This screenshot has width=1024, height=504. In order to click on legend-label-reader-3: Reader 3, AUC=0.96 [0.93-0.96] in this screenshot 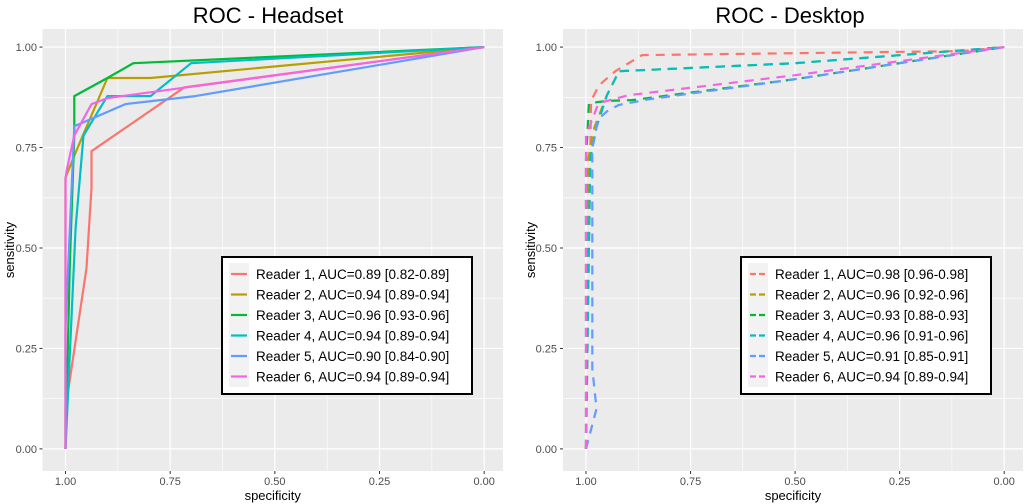, I will do `click(352, 315)`.